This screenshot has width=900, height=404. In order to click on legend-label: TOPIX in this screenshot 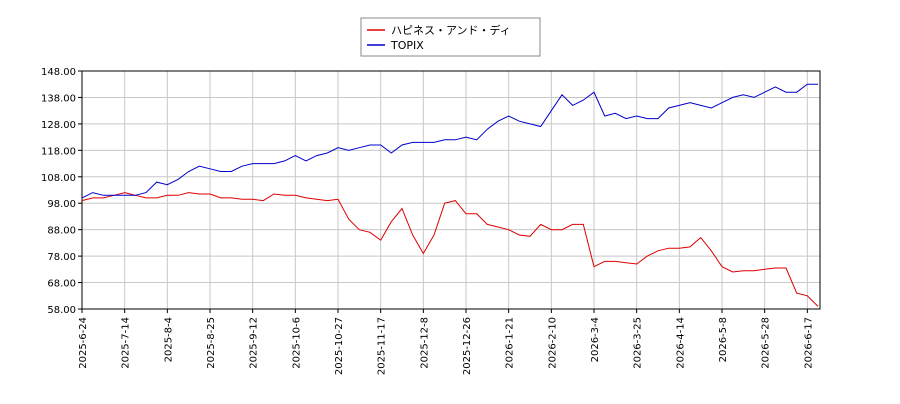, I will do `click(407, 45)`.